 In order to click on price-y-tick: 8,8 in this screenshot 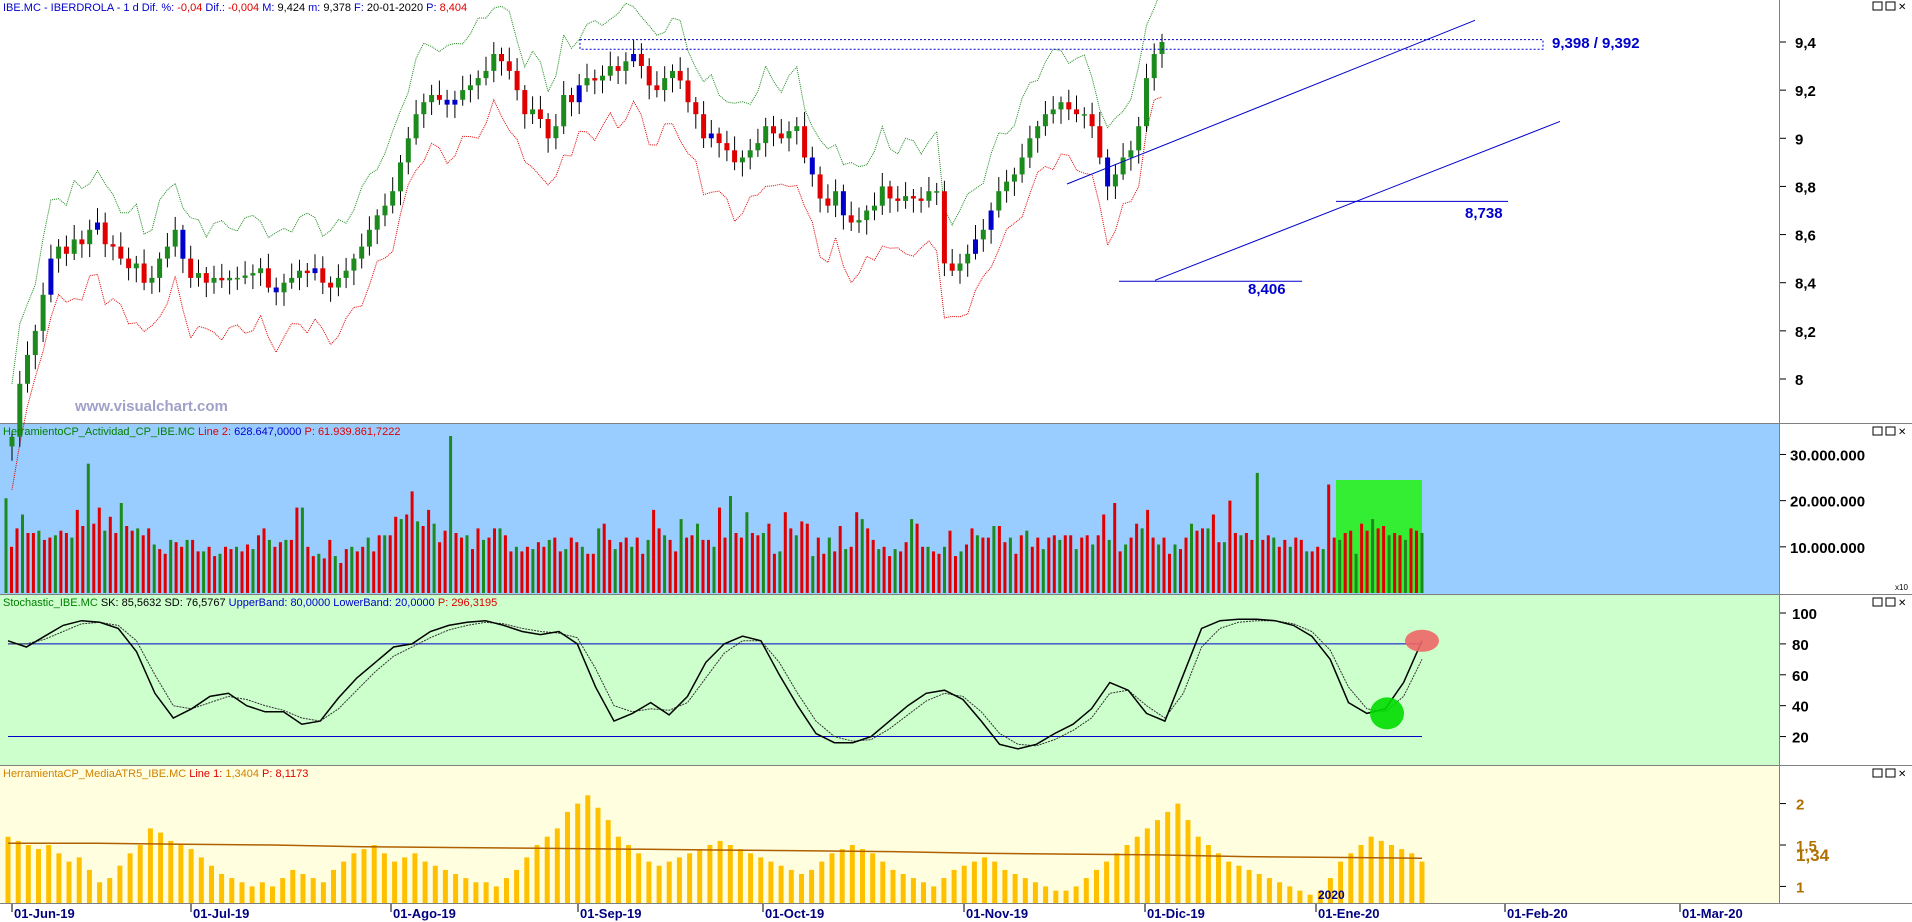, I will do `click(1805, 187)`.